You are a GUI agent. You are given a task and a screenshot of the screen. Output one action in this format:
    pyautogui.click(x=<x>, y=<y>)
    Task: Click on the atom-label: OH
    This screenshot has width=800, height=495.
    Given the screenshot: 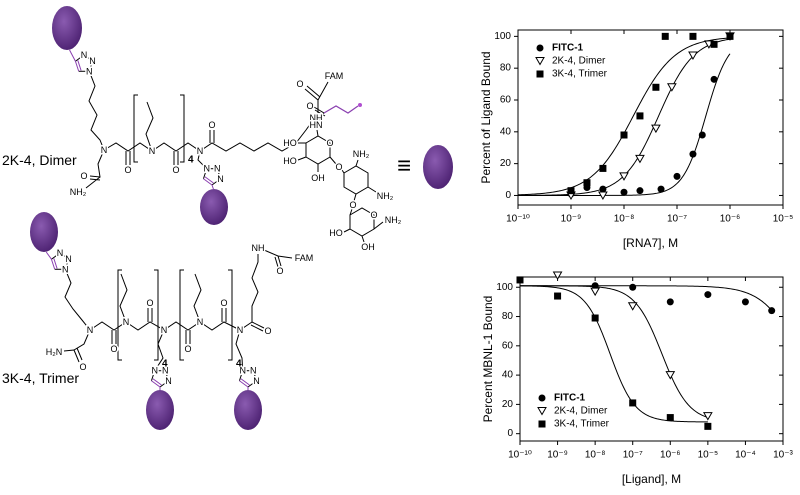 What is the action you would take?
    pyautogui.click(x=368, y=247)
    